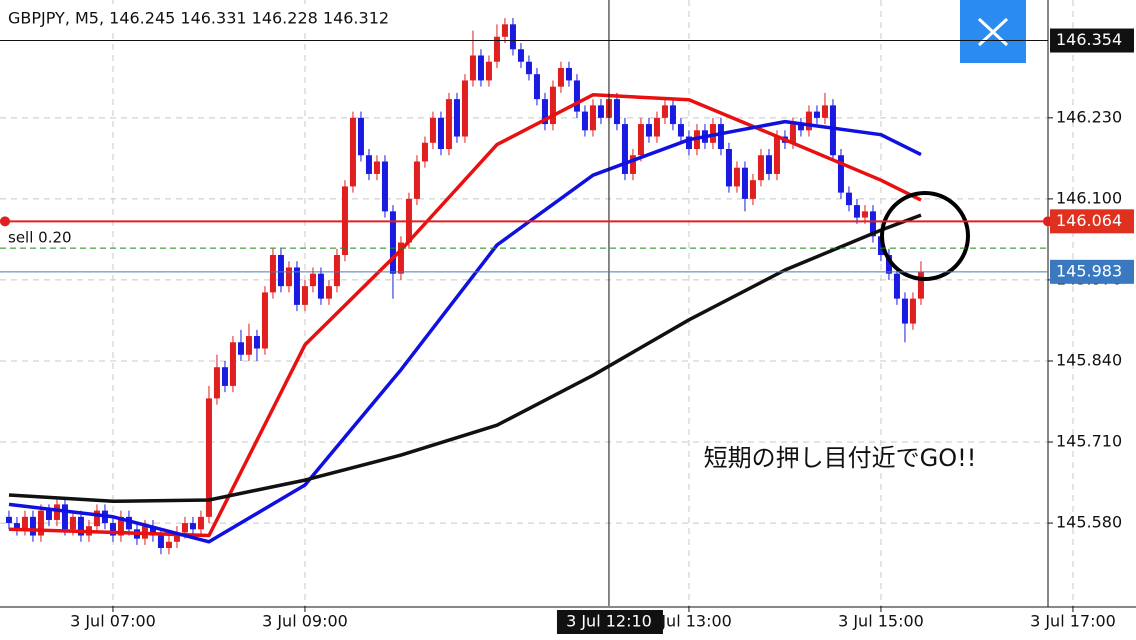  What do you see at coordinates (40, 238) in the screenshot?
I see `order-label: sell 0.20` at bounding box center [40, 238].